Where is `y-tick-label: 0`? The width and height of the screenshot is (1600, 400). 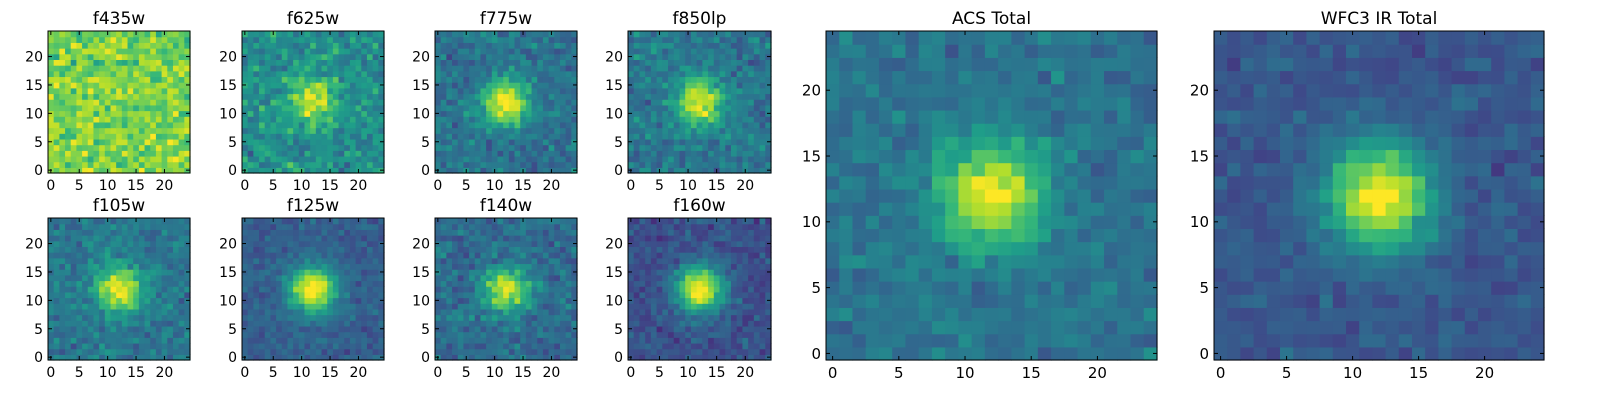 y-tick-label: 0 is located at coordinates (425, 171).